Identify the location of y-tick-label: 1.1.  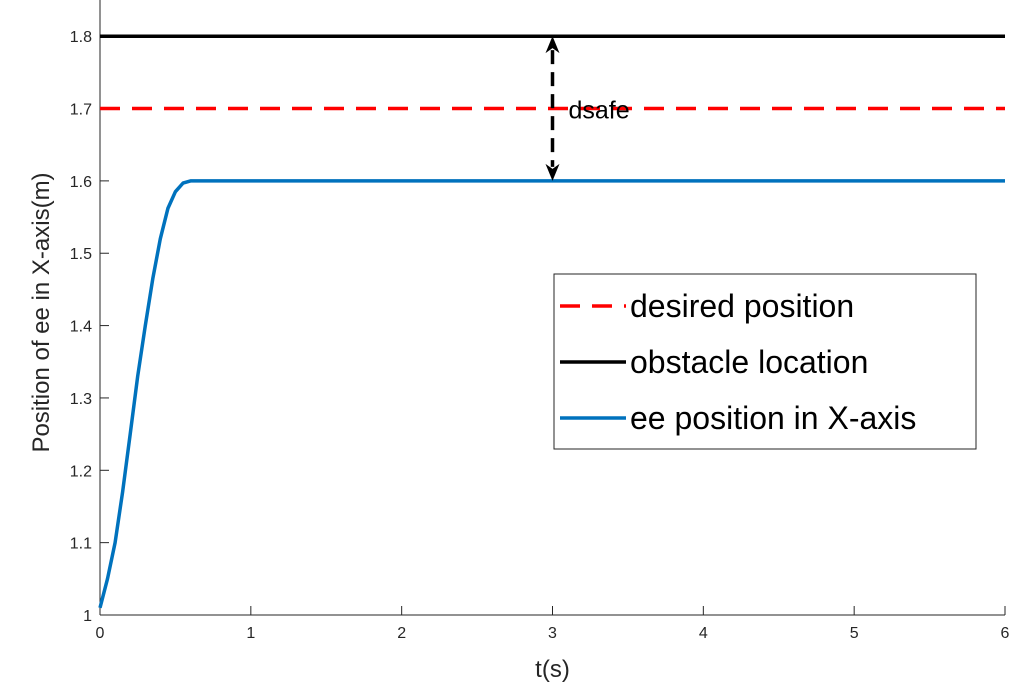
(81, 544).